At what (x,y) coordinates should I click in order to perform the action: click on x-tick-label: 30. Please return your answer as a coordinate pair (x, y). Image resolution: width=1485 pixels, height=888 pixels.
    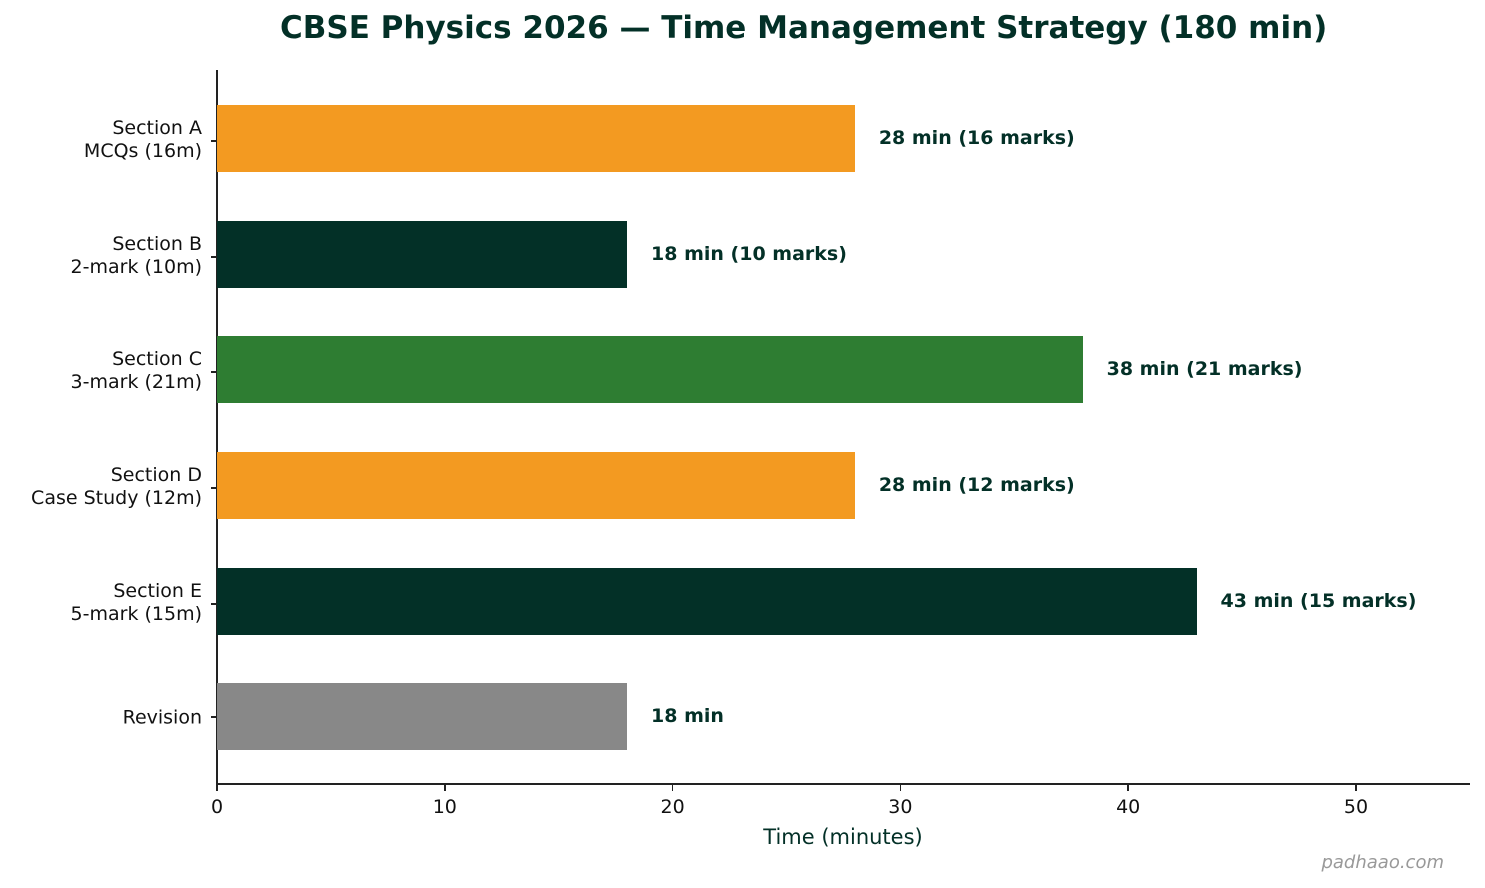
    Looking at the image, I should click on (900, 807).